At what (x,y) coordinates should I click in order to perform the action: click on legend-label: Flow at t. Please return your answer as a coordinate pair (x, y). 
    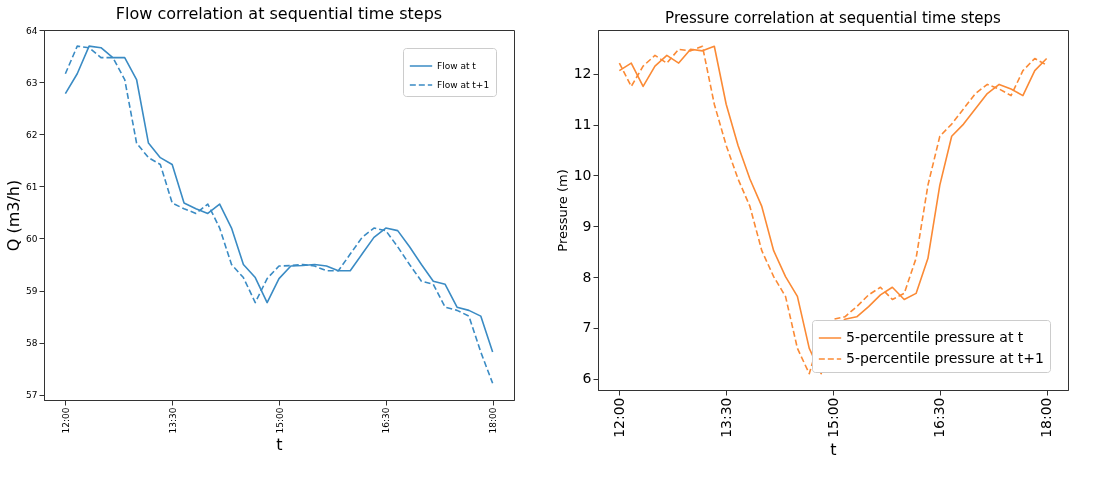
    Looking at the image, I should click on (457, 66).